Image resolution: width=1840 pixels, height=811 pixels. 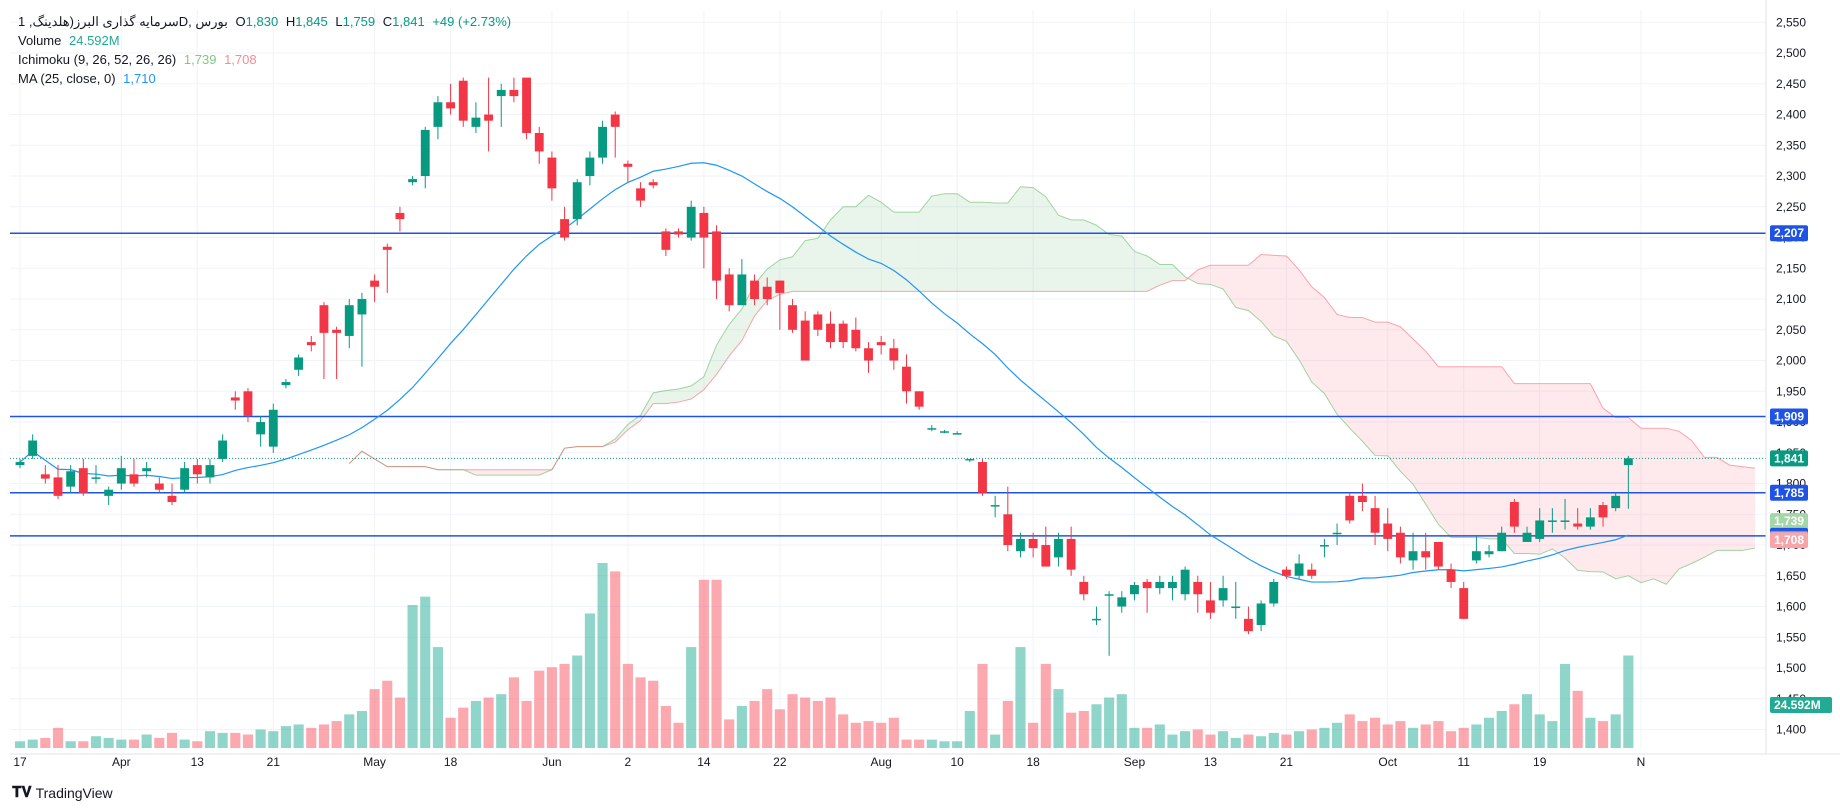 I want to click on symbol-name: سرمایه گذاری البرز(هلدینگ, 1D, بورس, so click(x=123, y=21).